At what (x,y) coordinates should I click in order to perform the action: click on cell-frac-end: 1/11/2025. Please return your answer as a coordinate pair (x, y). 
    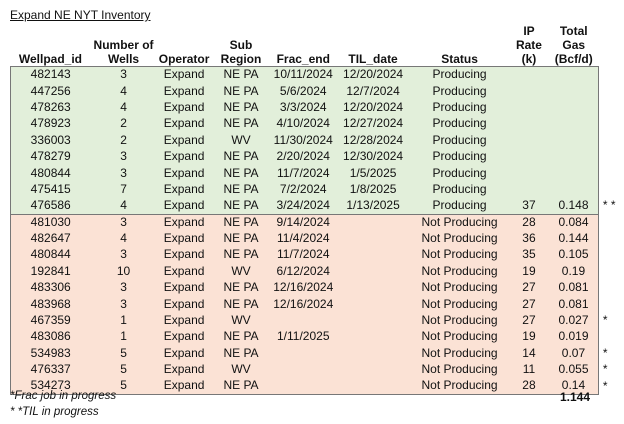
    Looking at the image, I should click on (303, 337).